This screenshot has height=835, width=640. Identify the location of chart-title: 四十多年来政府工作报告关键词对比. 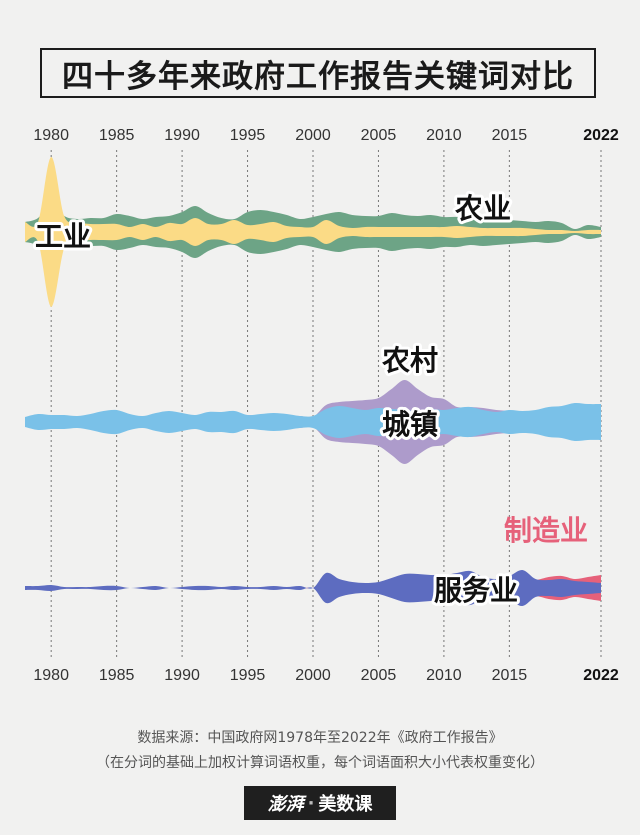
(318, 76).